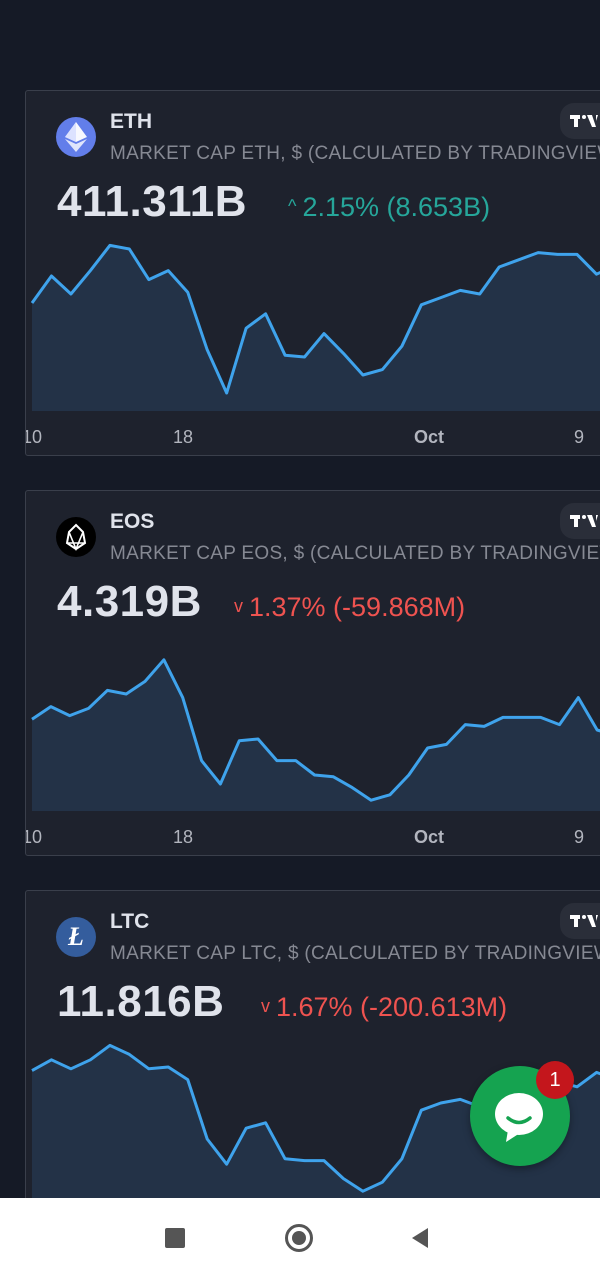 Image resolution: width=600 pixels, height=1278 pixels. What do you see at coordinates (396, 207) in the screenshot?
I see `price-change-text: 2.15% (8.653B)` at bounding box center [396, 207].